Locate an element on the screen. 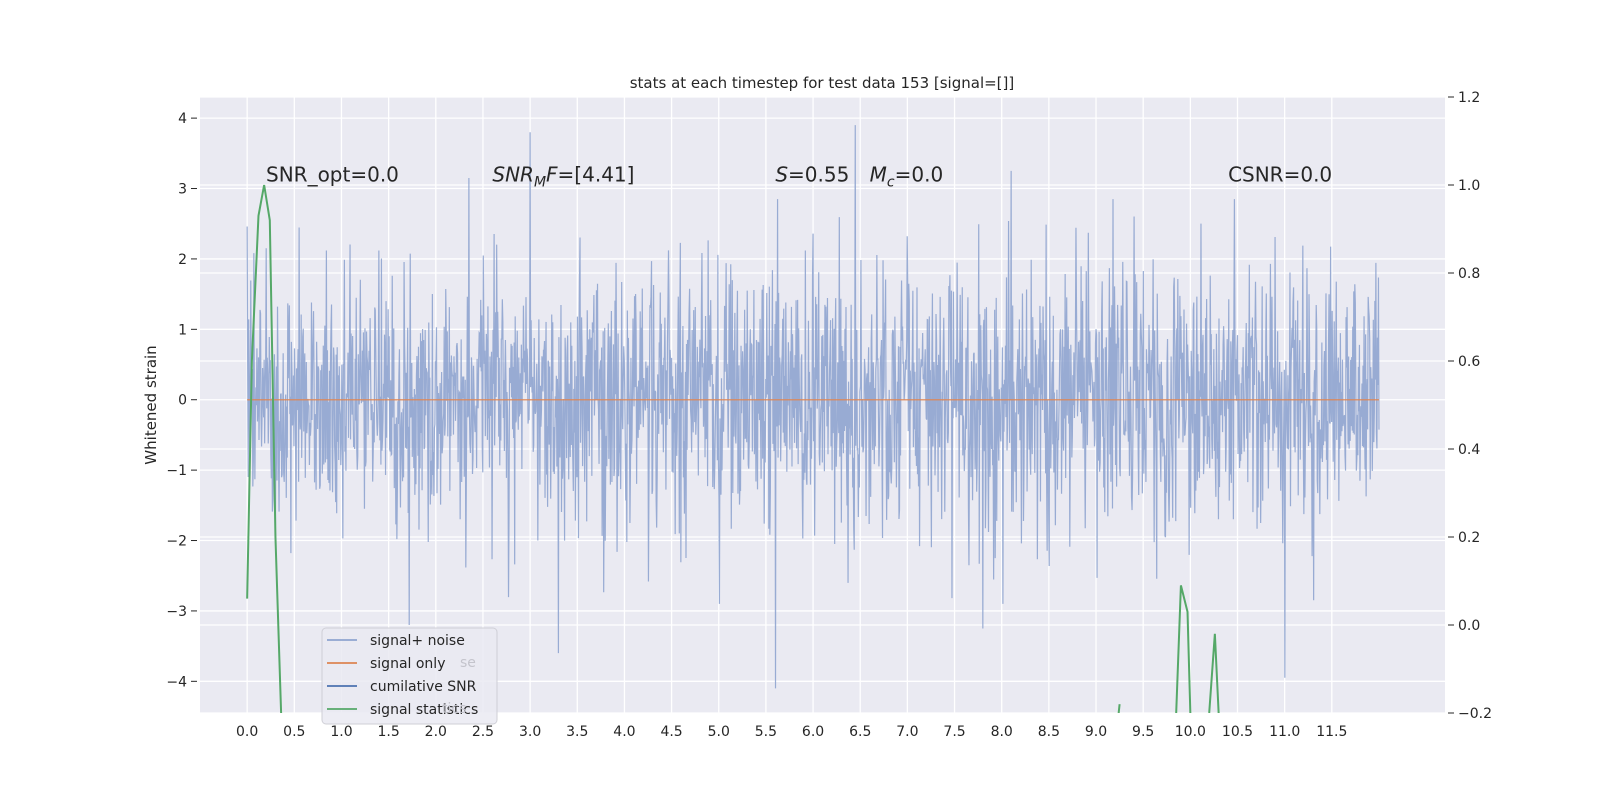 The width and height of the screenshot is (1600, 800). x-tick-label: 3.5 is located at coordinates (577, 732).